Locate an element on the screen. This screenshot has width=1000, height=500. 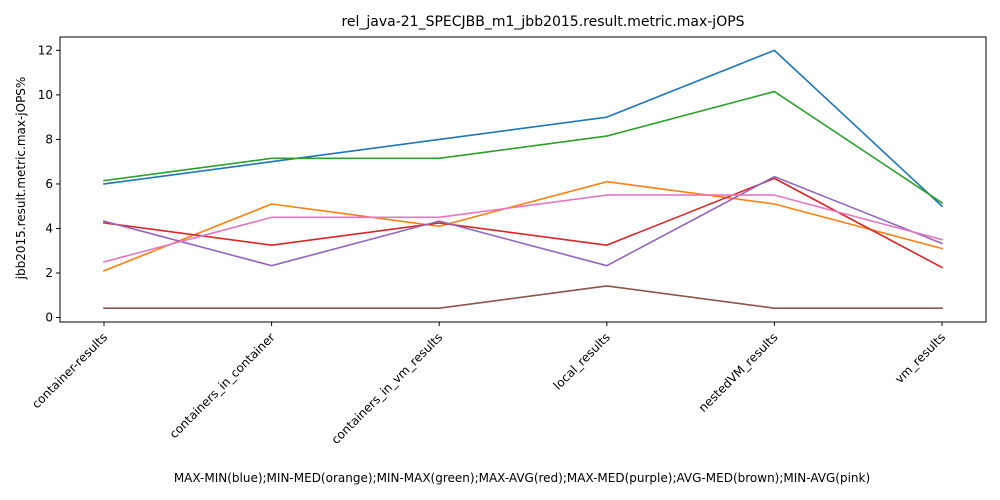
x-tick-label: nestedVM_results is located at coordinates (738, 372).